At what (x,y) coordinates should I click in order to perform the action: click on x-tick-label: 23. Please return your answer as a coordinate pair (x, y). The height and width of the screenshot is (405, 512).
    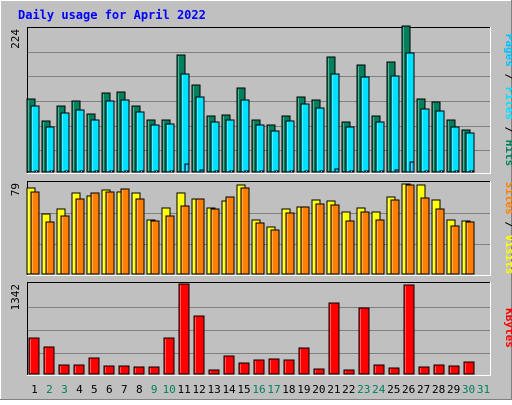
    Looking at the image, I should click on (363, 389).